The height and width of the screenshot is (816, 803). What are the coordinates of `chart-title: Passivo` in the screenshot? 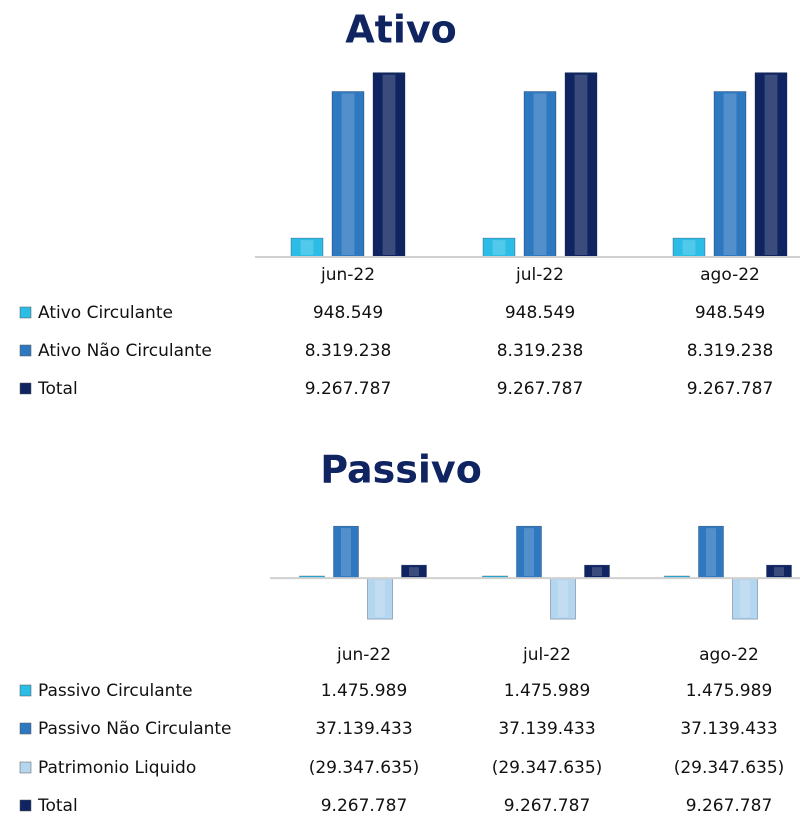 It's located at (401, 470).